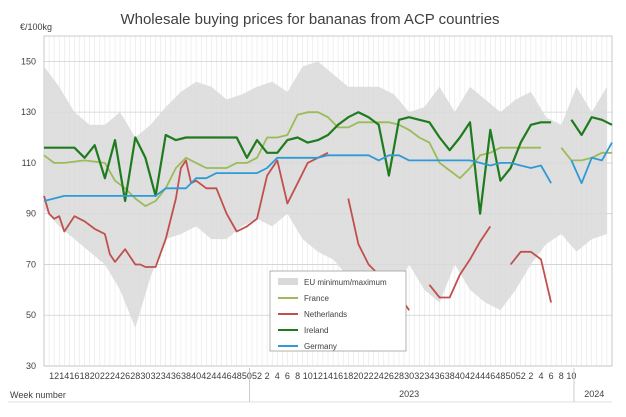 This screenshot has width=626, height=417. I want to click on year-label: 2024, so click(594, 394).